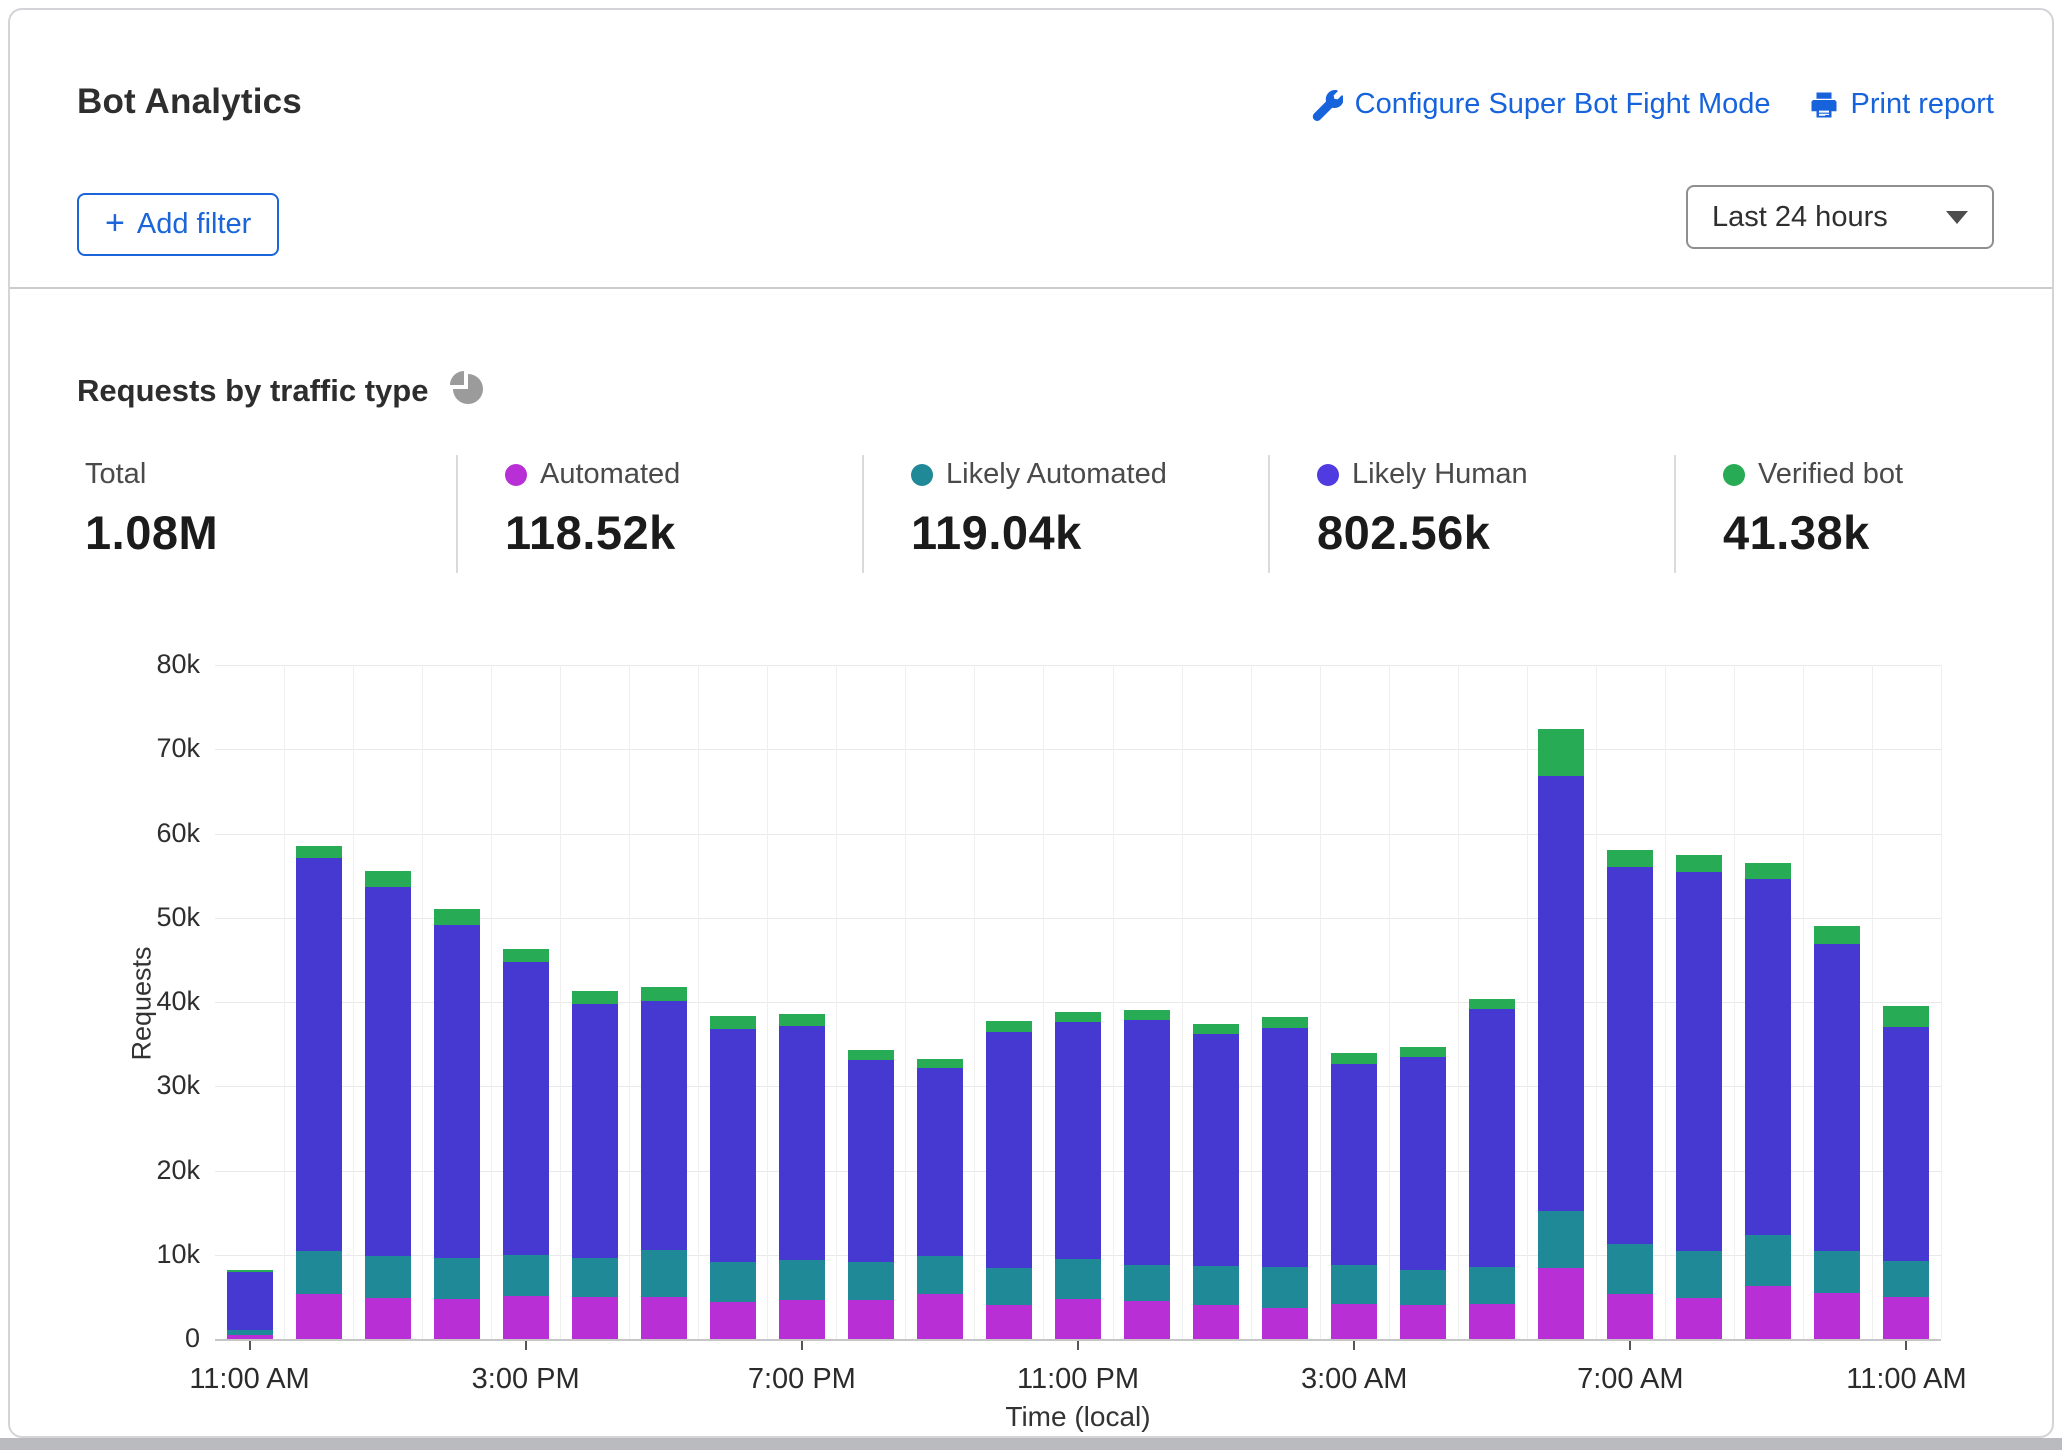  Describe the element at coordinates (1796, 532) in the screenshot. I see `stat-value: 41.38k` at that location.